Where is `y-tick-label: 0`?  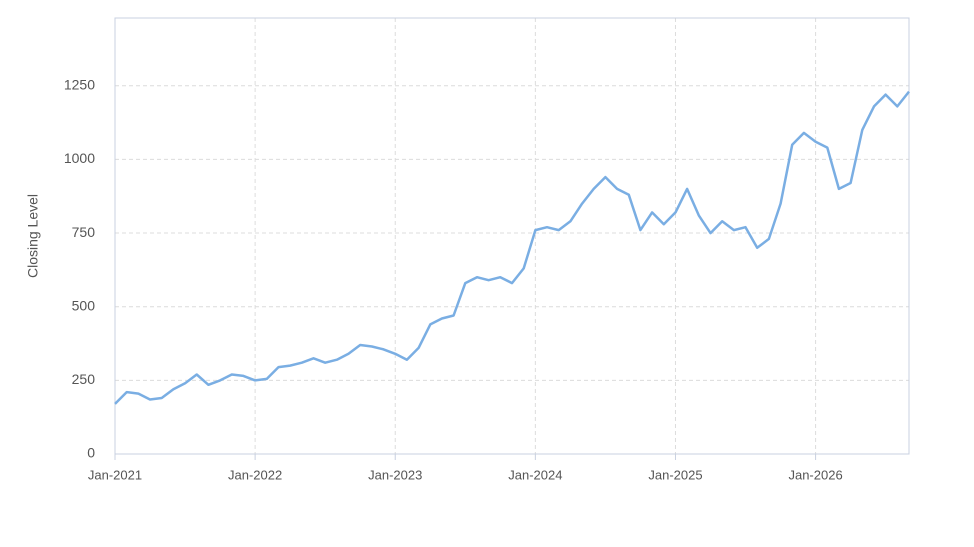 y-tick-label: 0 is located at coordinates (91, 453).